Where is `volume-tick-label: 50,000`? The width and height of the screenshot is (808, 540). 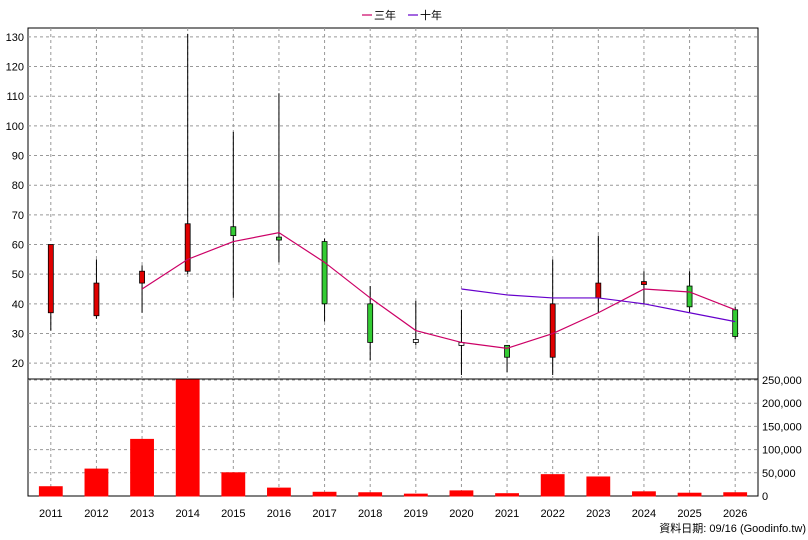 volume-tick-label: 50,000 is located at coordinates (779, 474).